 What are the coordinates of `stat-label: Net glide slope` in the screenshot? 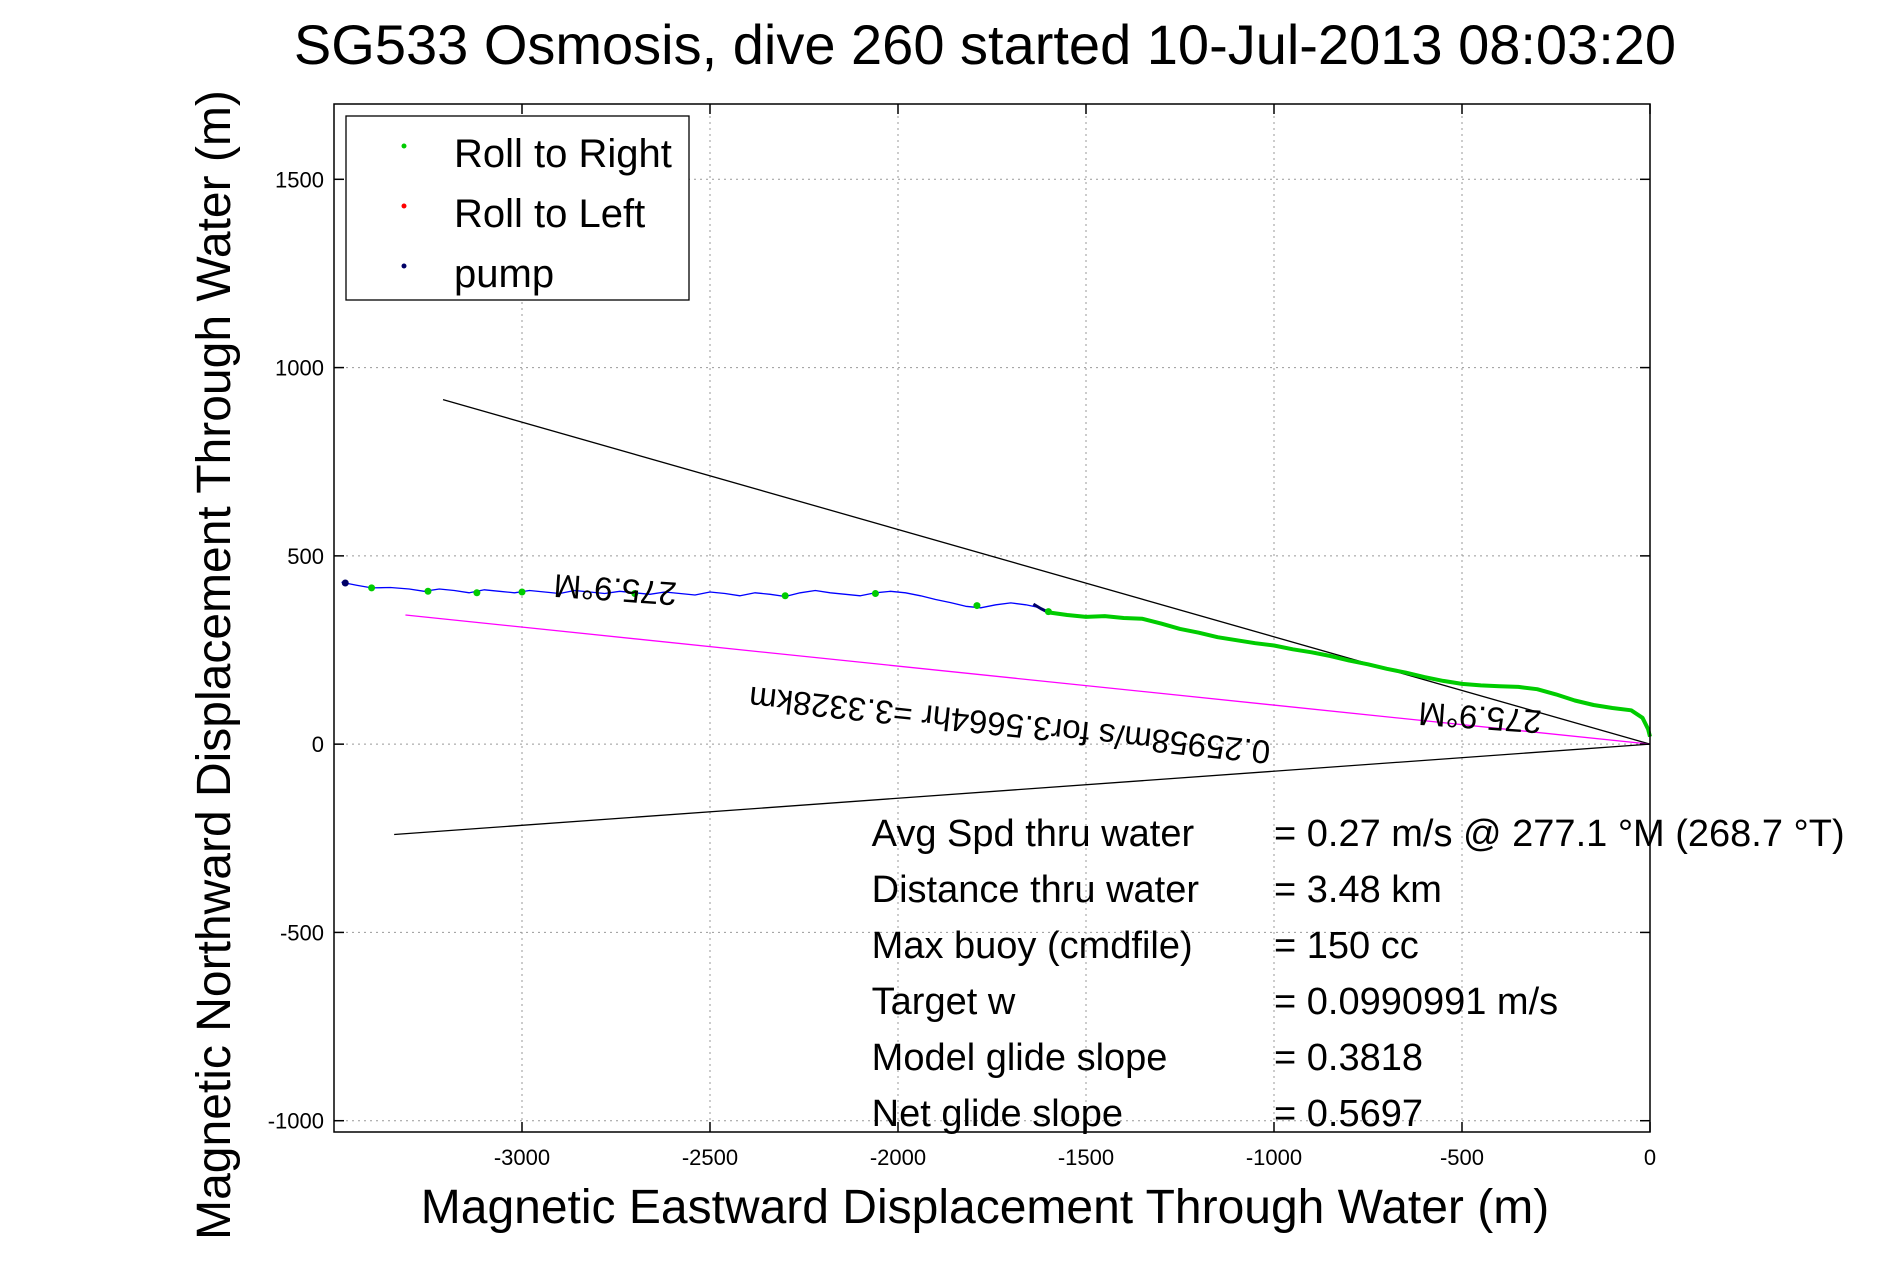 It's located at (997, 1114).